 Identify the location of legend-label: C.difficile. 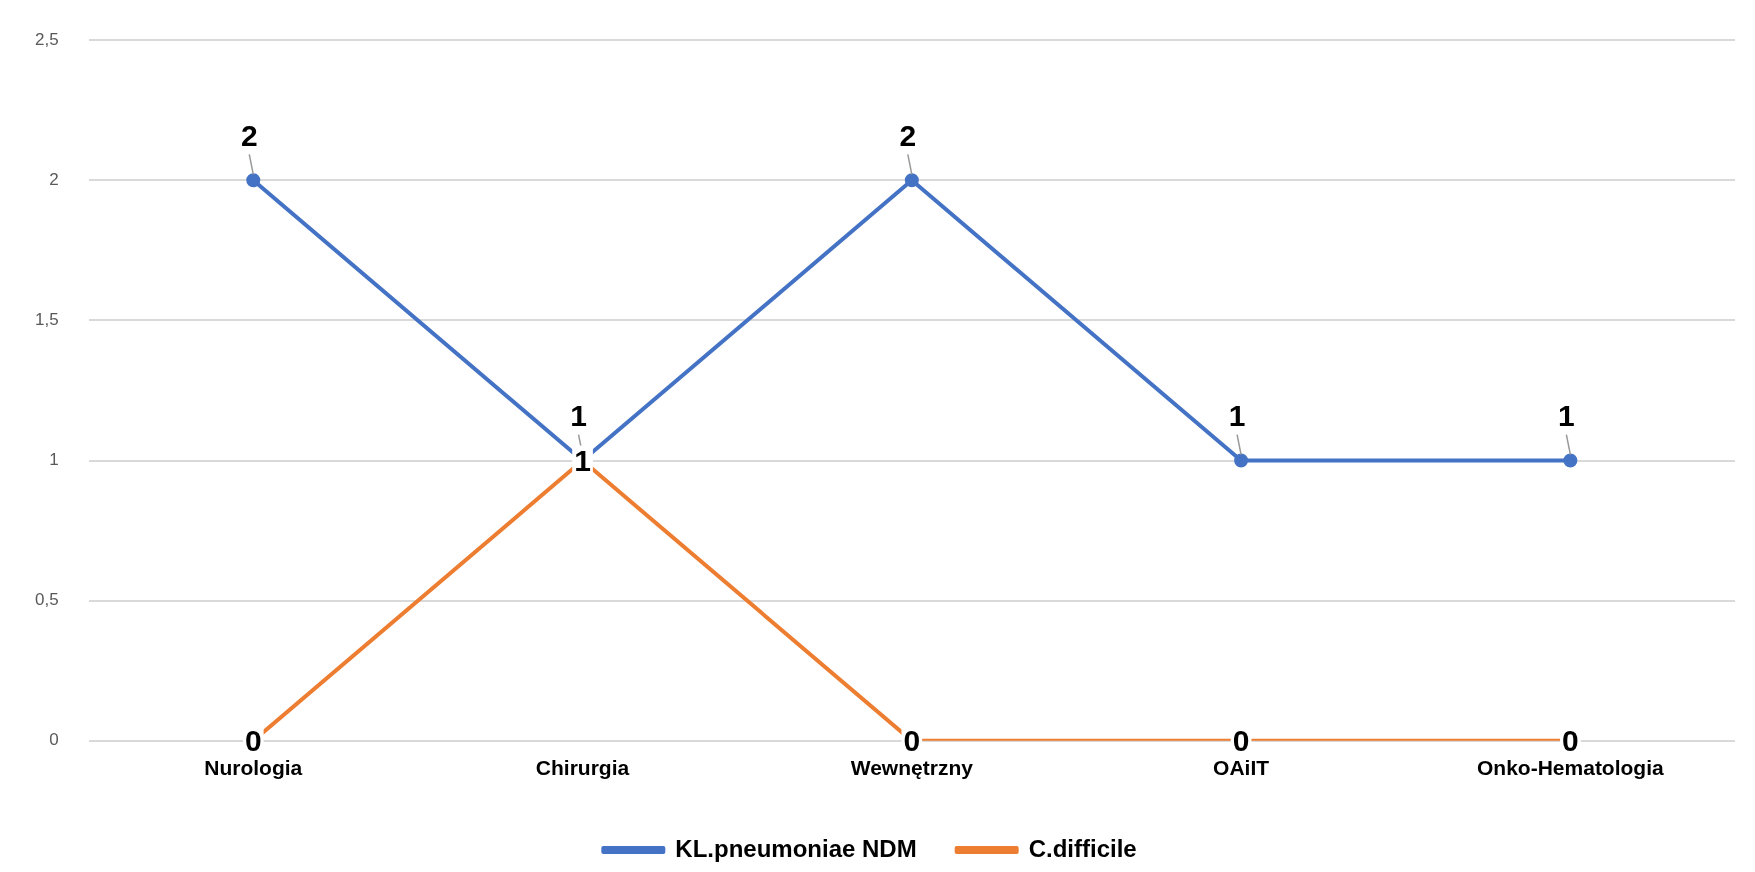
(1082, 848).